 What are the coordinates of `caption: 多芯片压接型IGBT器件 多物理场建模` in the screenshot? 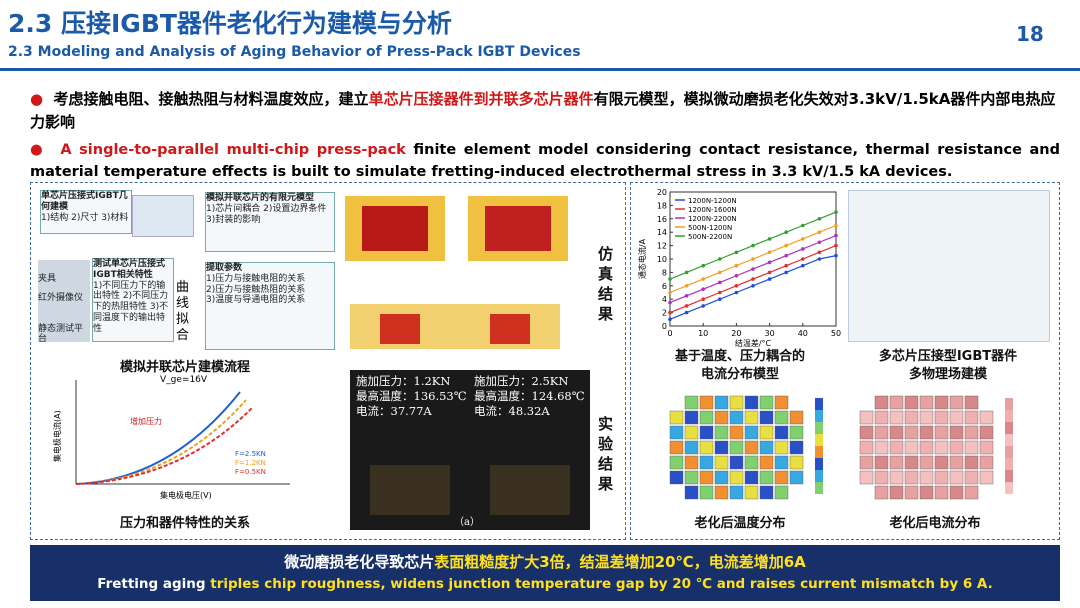 It's located at (948, 366).